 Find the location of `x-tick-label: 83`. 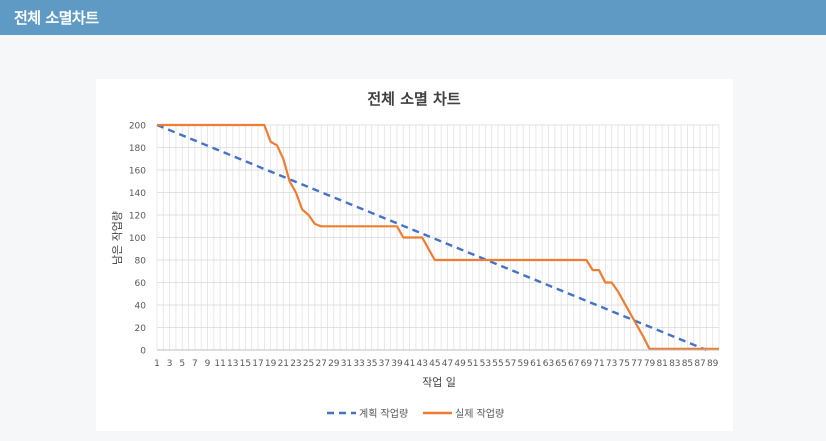

x-tick-label: 83 is located at coordinates (674, 364).